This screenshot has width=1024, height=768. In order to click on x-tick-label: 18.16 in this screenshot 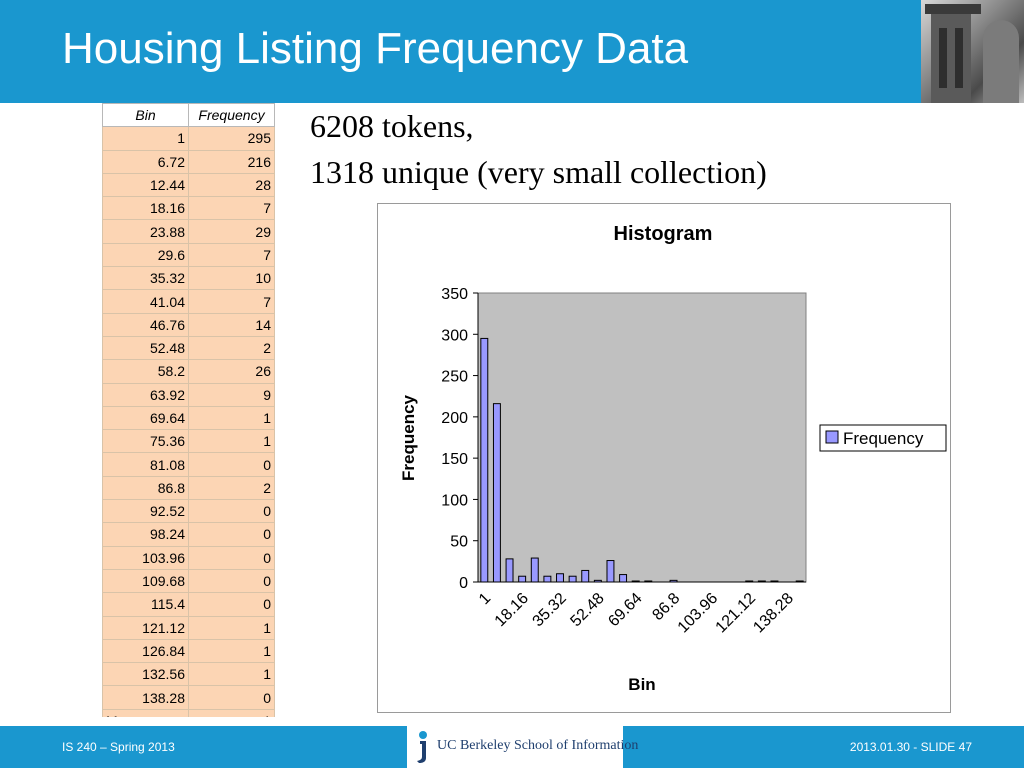, I will do `click(512, 610)`.